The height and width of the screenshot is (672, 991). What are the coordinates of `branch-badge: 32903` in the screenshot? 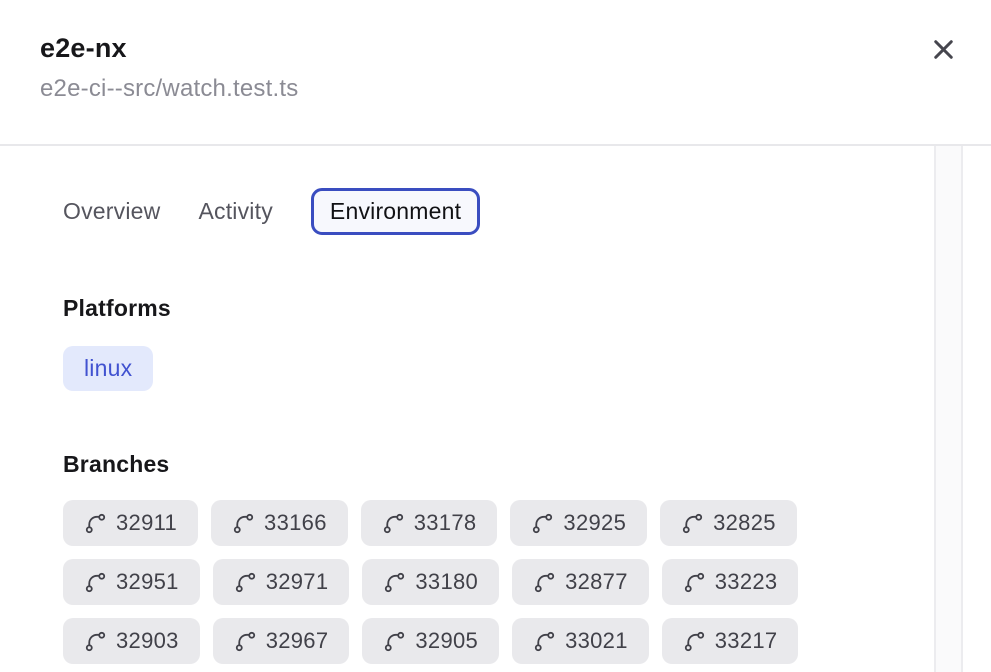 It's located at (131, 641).